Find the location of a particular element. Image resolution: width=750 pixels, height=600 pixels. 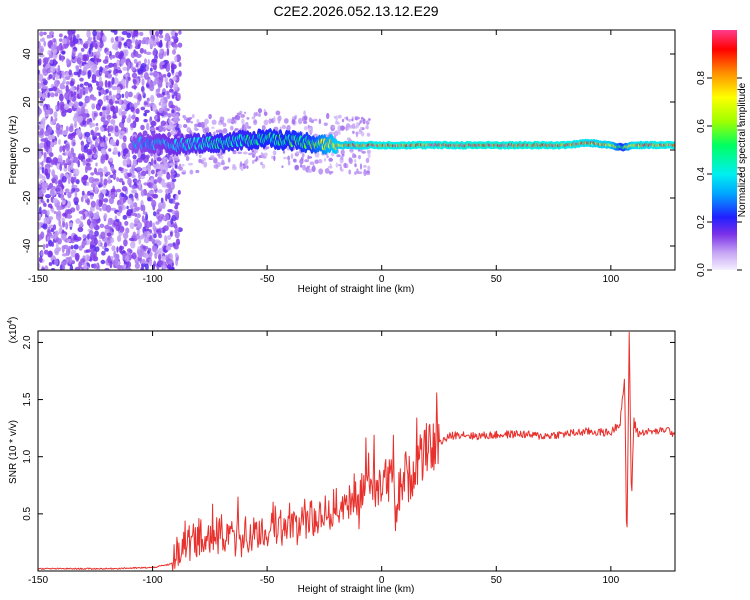

x-tick-label: -100 is located at coordinates (153, 580).